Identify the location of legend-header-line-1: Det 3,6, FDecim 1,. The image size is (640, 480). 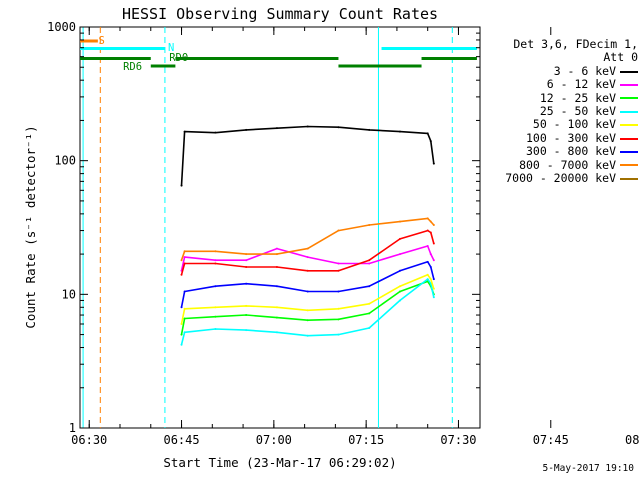
(575, 44).